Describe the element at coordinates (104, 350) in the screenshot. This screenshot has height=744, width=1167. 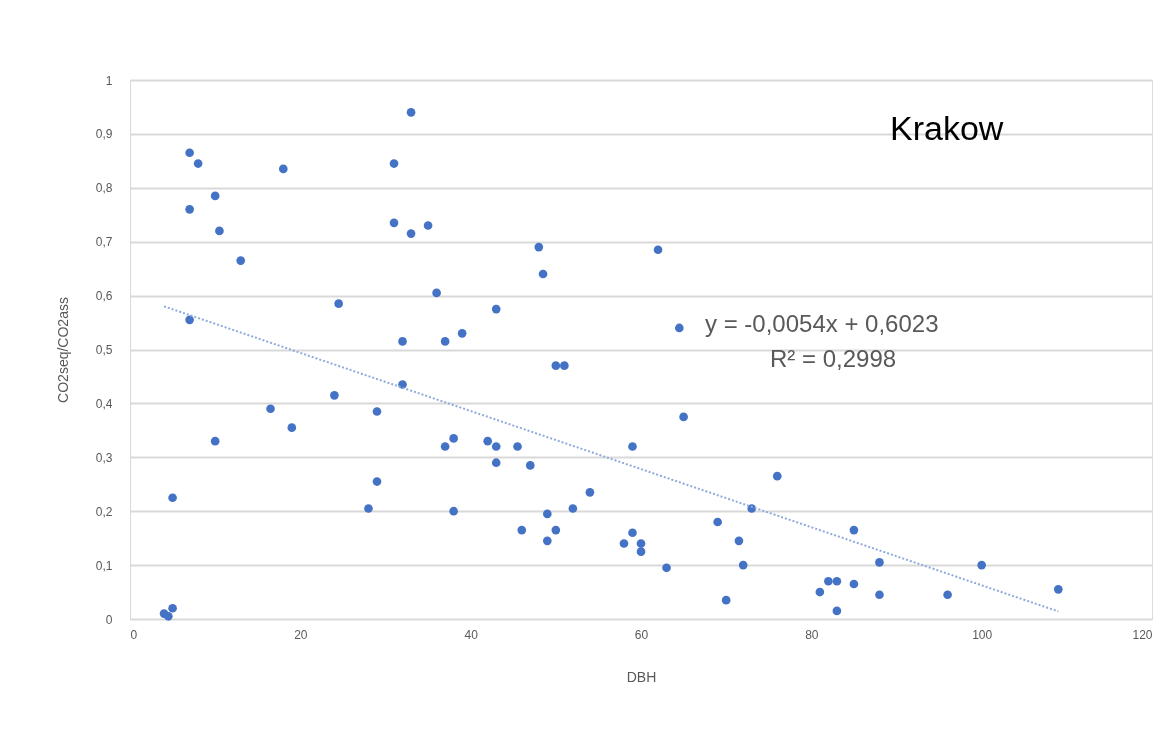
I see `y-tick-label: 0,5` at that location.